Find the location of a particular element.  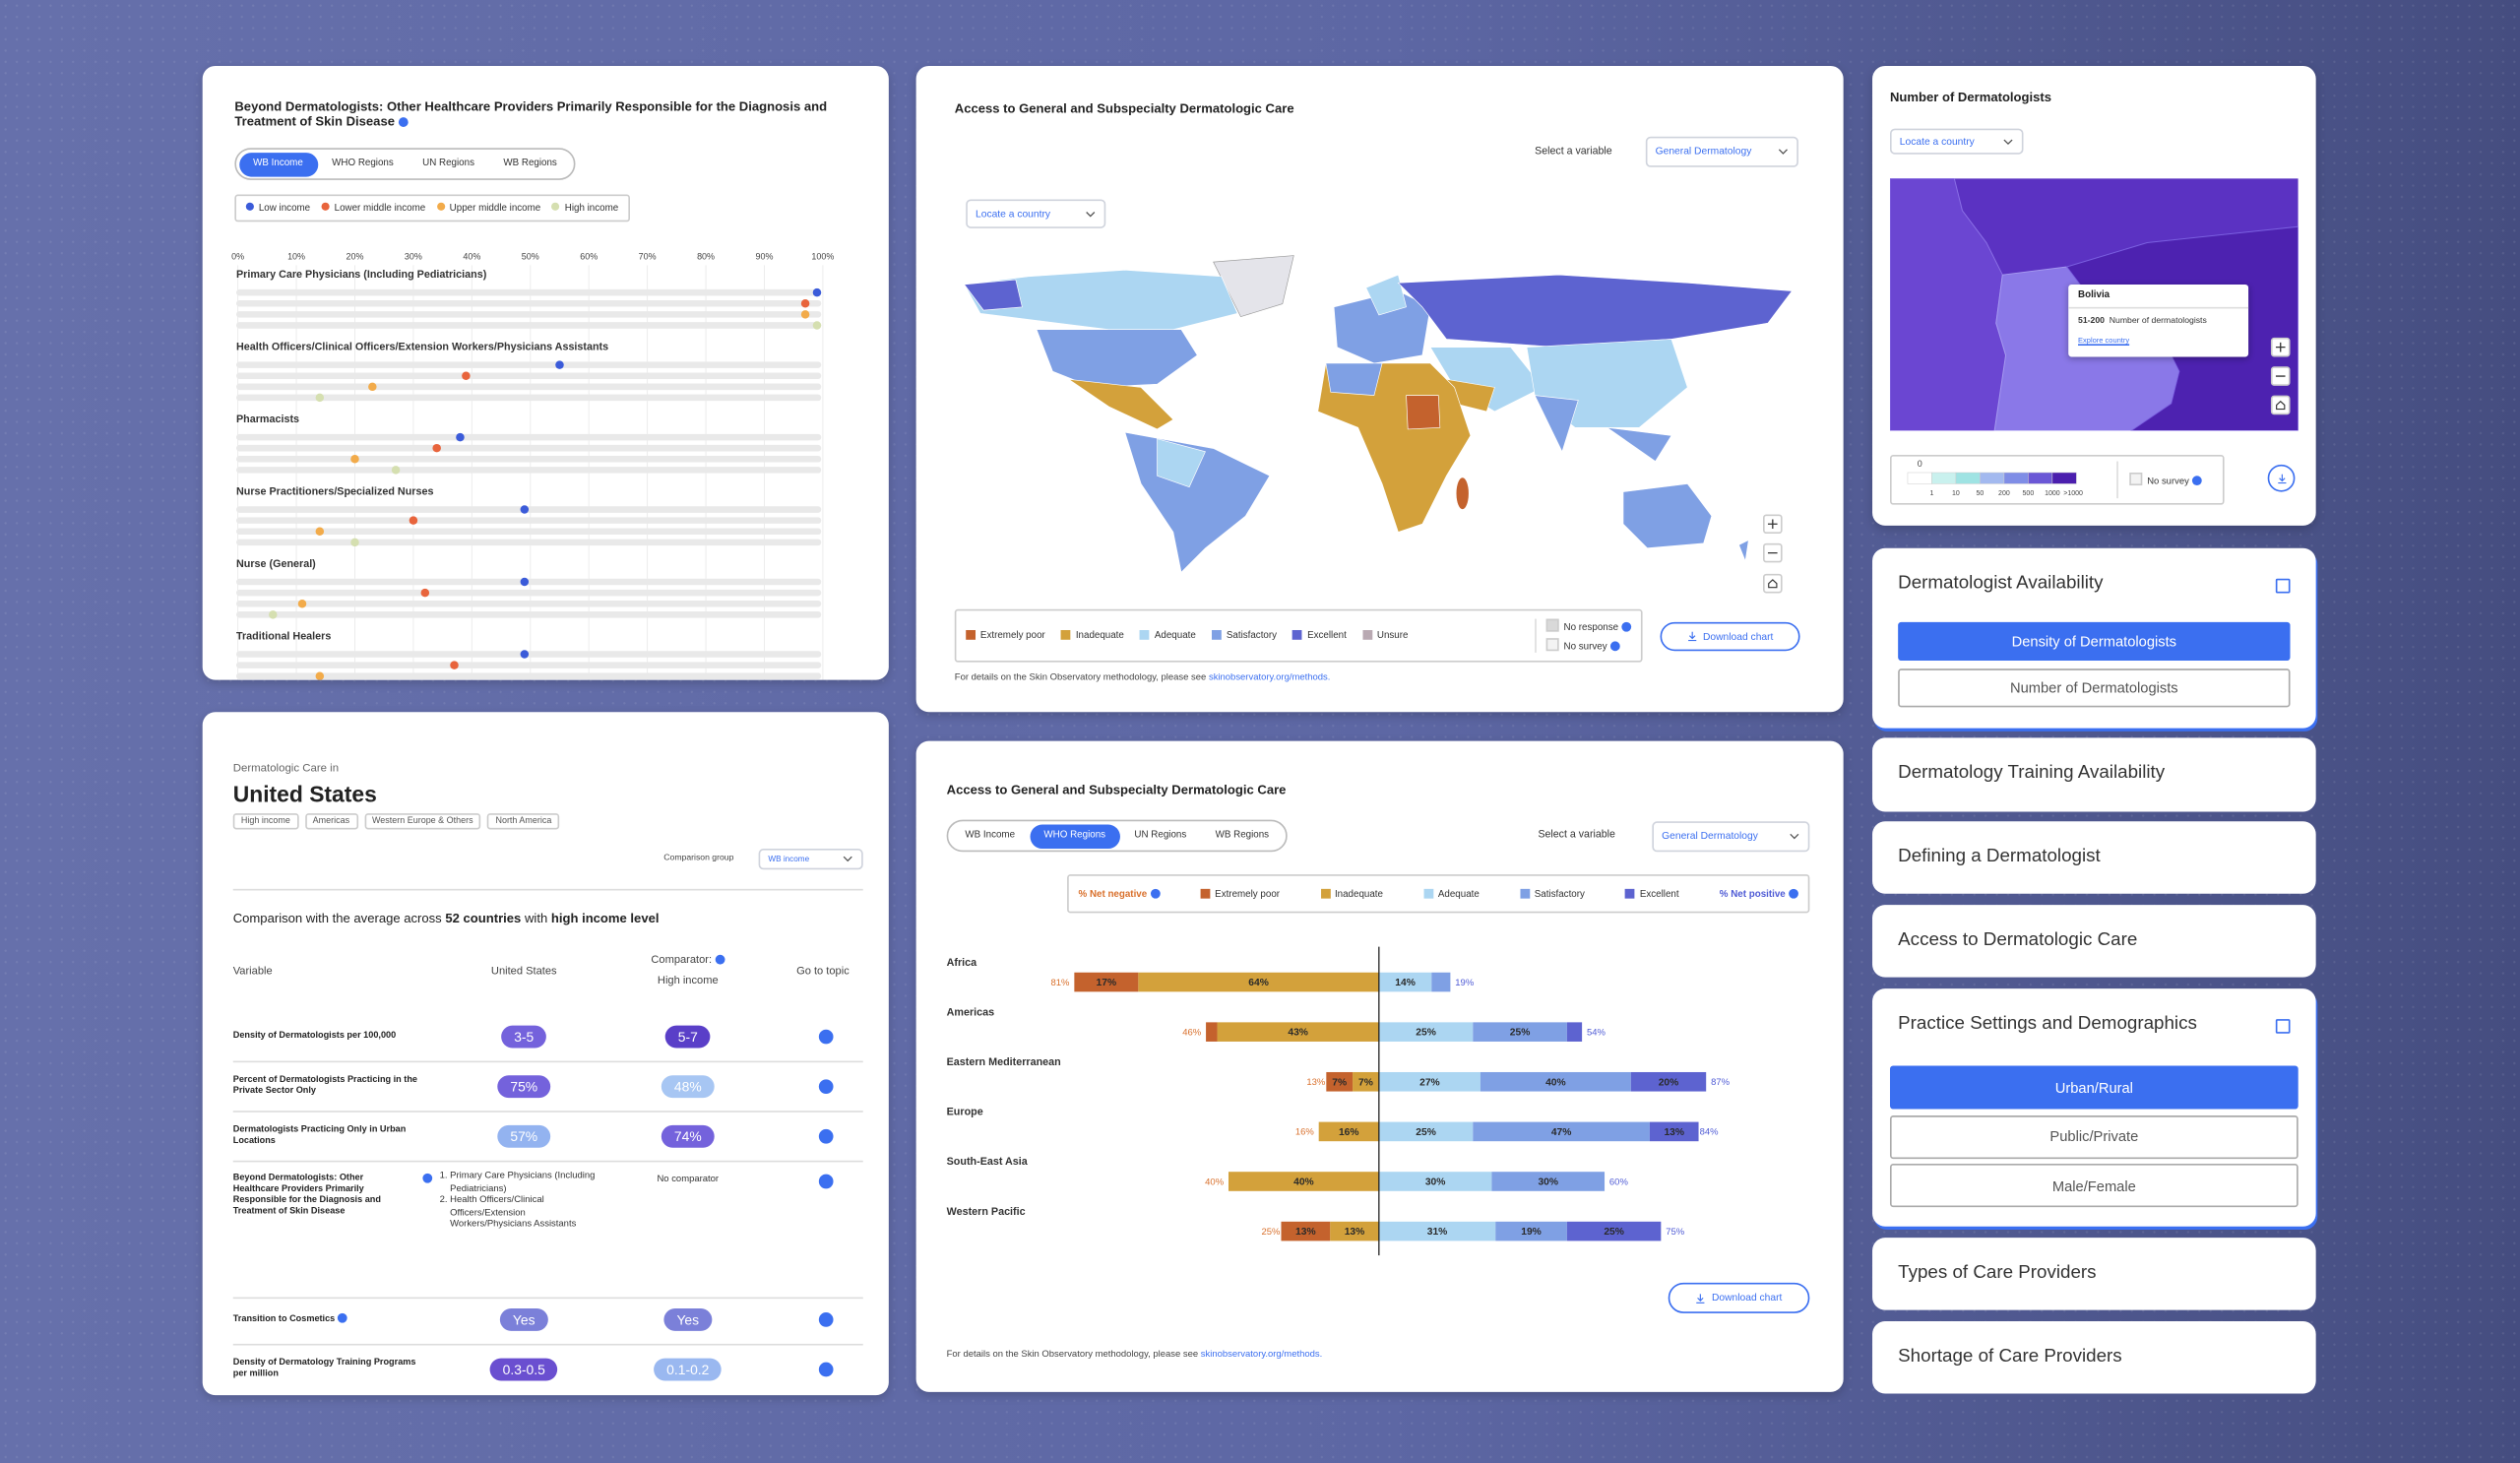

topic-option: Urban/Rural is located at coordinates (2094, 1088).